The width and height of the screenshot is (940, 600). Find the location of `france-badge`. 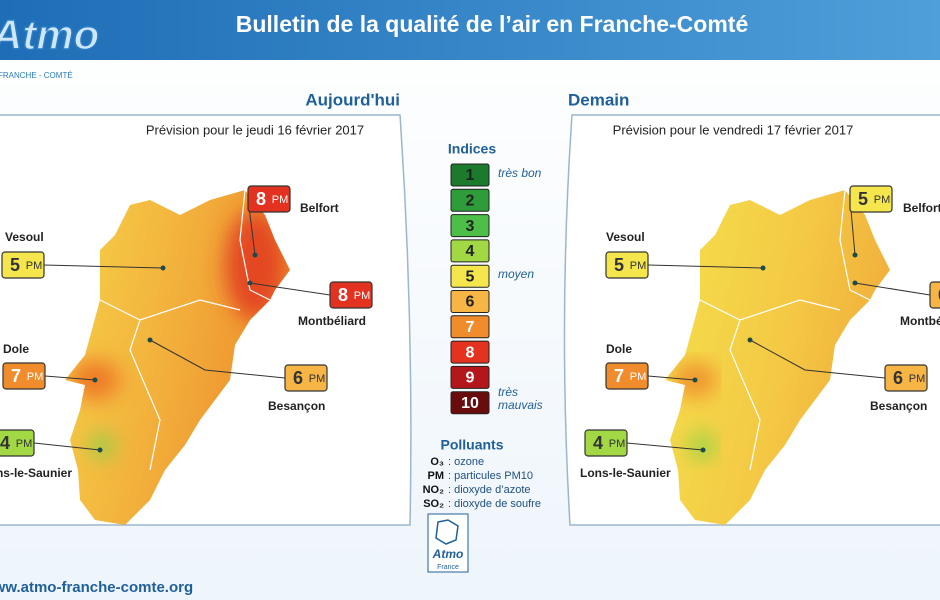

france-badge is located at coordinates (448, 543).